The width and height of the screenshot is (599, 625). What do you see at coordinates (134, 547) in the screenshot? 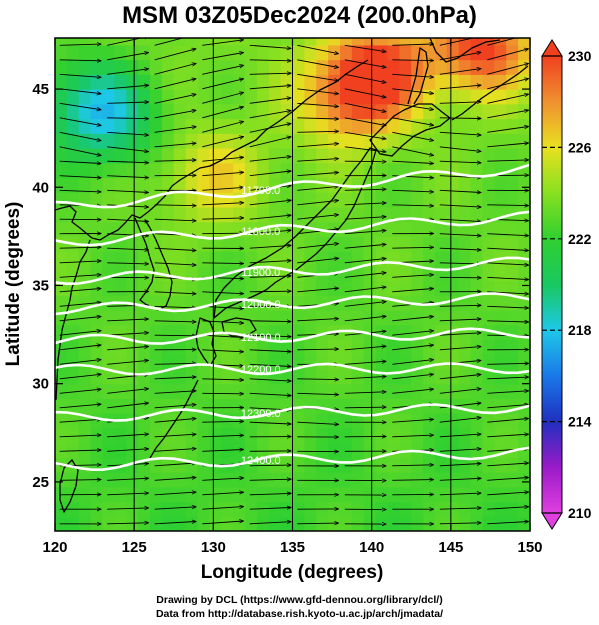
I see `x-tick-label: 125` at bounding box center [134, 547].